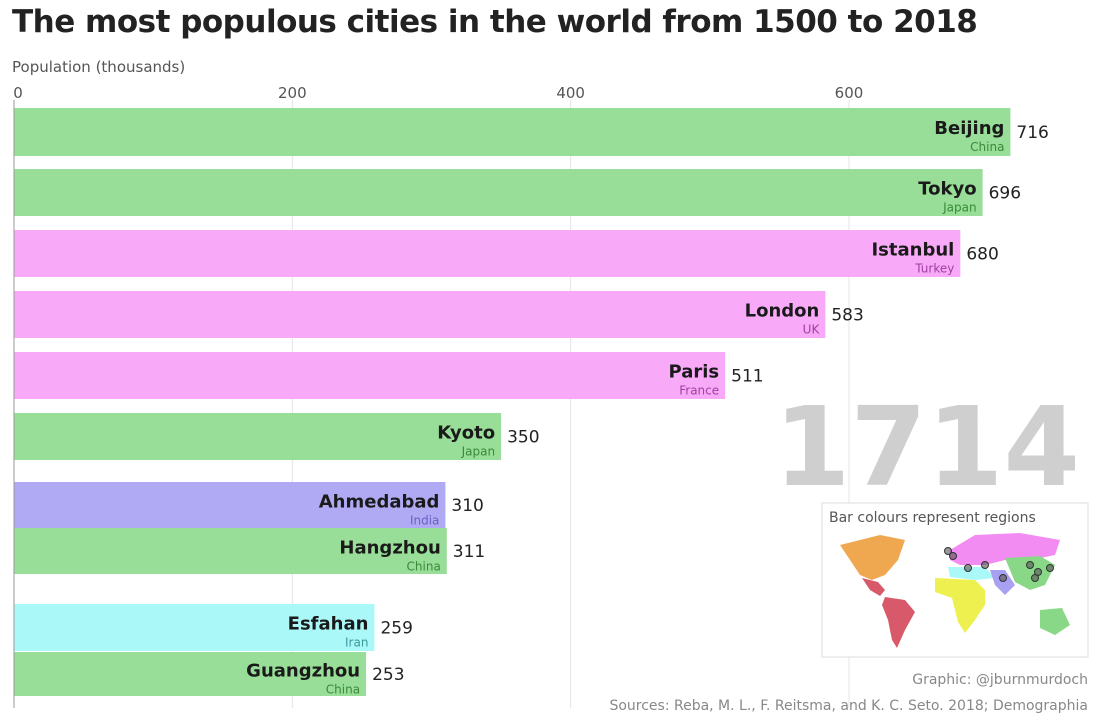  Describe the element at coordinates (570, 93) in the screenshot. I see `x-tick-label: 400` at that location.